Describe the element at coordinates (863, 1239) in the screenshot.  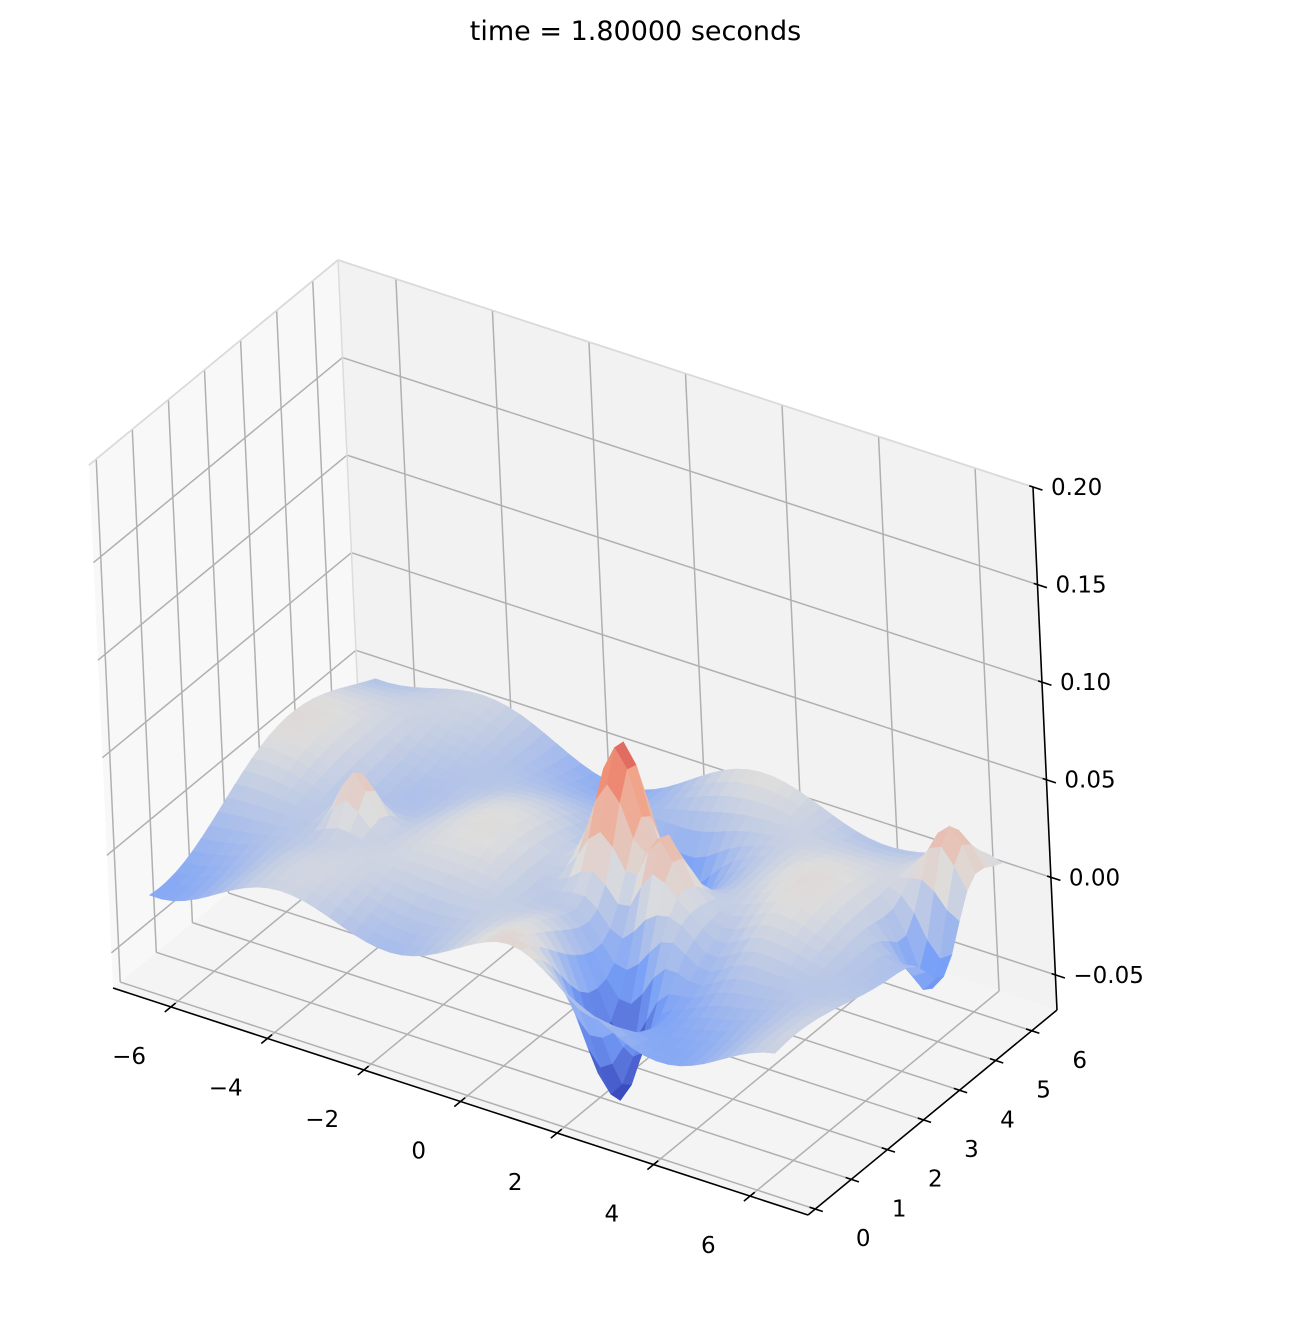
I see `y-tick-label: 0` at that location.